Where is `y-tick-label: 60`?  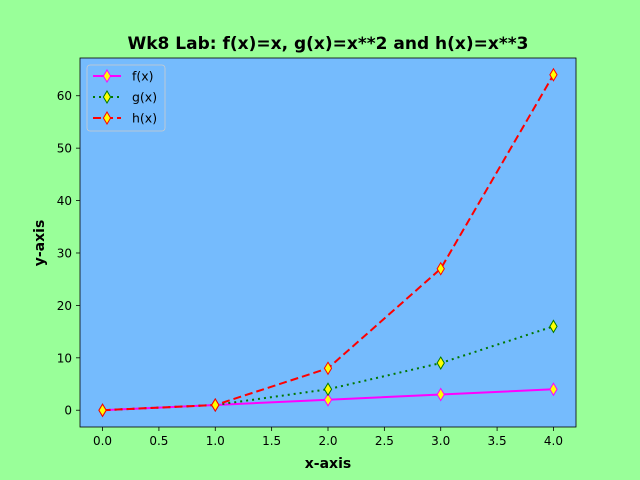
y-tick-label: 60 is located at coordinates (64, 96).